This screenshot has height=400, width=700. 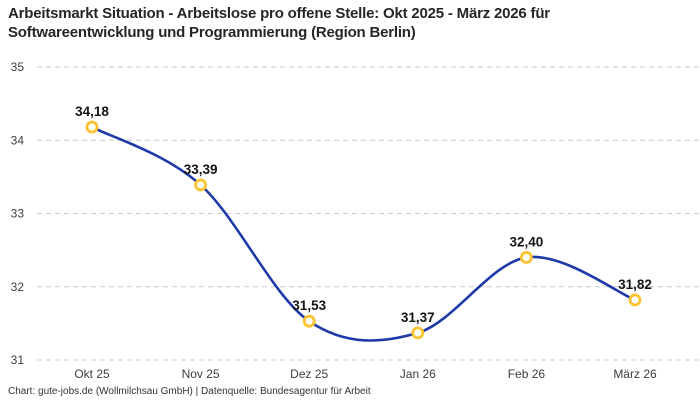 I want to click on data-point-label: 33,39, so click(x=201, y=169).